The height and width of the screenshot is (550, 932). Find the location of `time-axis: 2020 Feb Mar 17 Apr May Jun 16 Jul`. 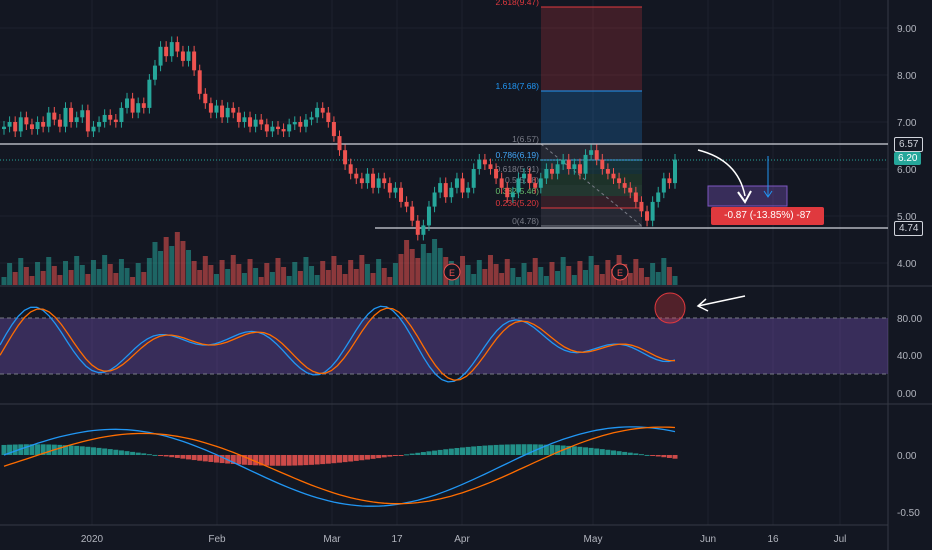

time-axis: 2020 Feb Mar 17 Apr May Jun 16 Jul is located at coordinates (464, 539).